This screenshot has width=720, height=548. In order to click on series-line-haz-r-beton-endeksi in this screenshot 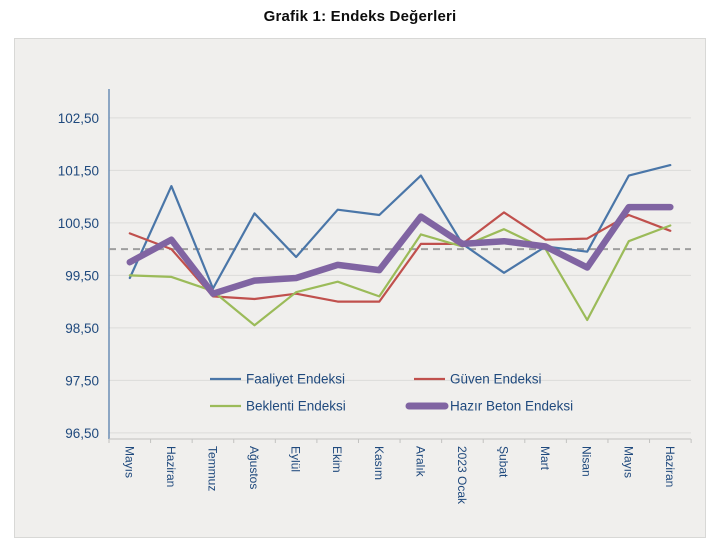, I will do `click(400, 250)`.